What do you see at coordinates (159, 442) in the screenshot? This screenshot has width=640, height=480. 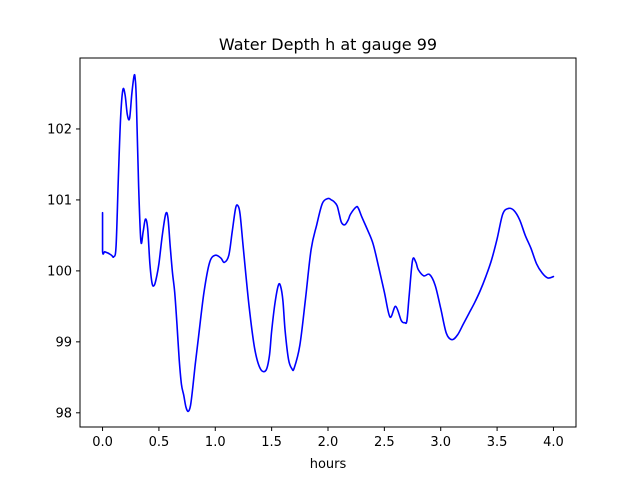 I see `x-tick-label: 0.5` at bounding box center [159, 442].